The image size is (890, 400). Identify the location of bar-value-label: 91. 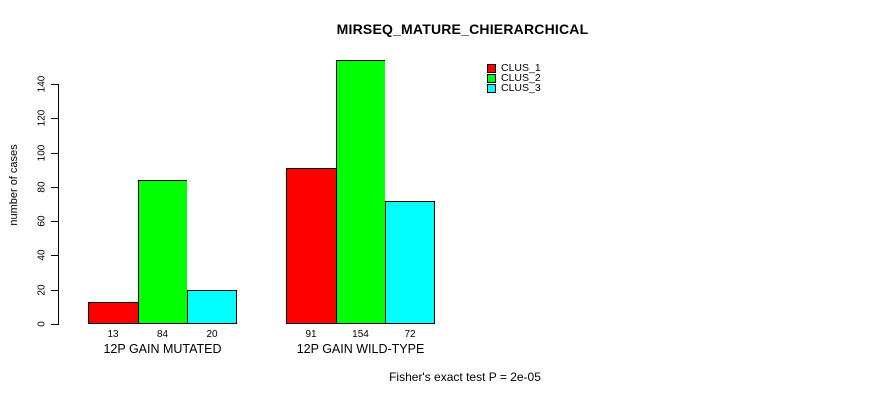
(311, 334).